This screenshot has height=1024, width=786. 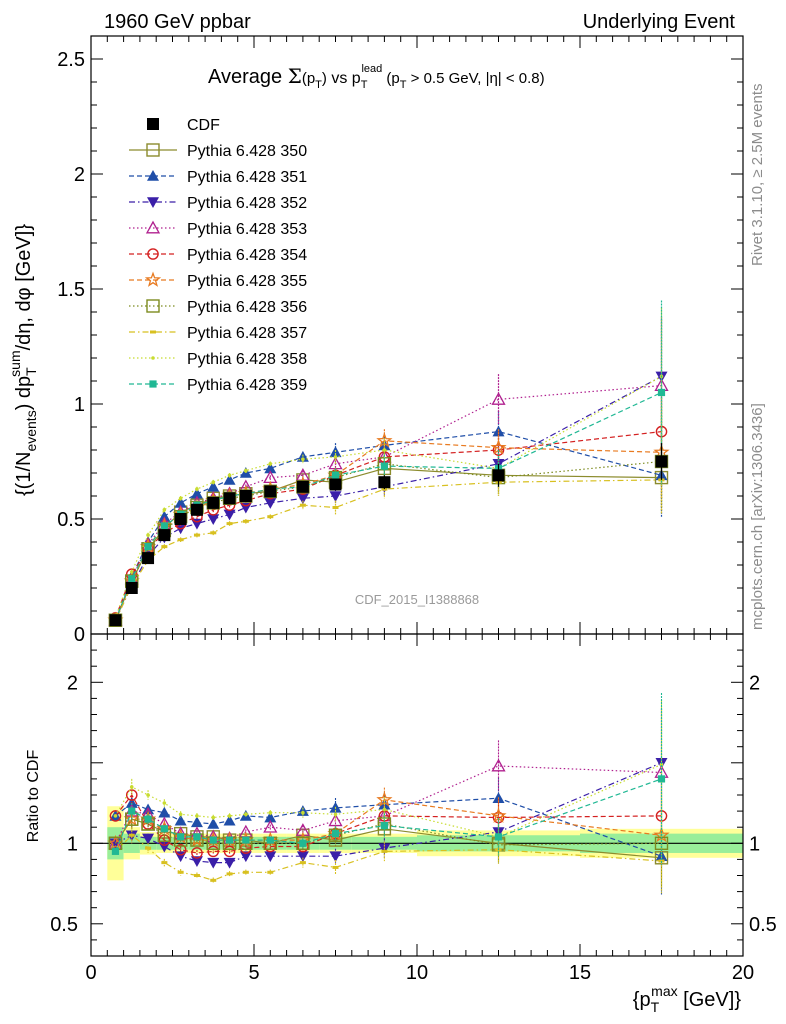 I want to click on ratio-ytick-label-right: 0.5, so click(x=763, y=925).